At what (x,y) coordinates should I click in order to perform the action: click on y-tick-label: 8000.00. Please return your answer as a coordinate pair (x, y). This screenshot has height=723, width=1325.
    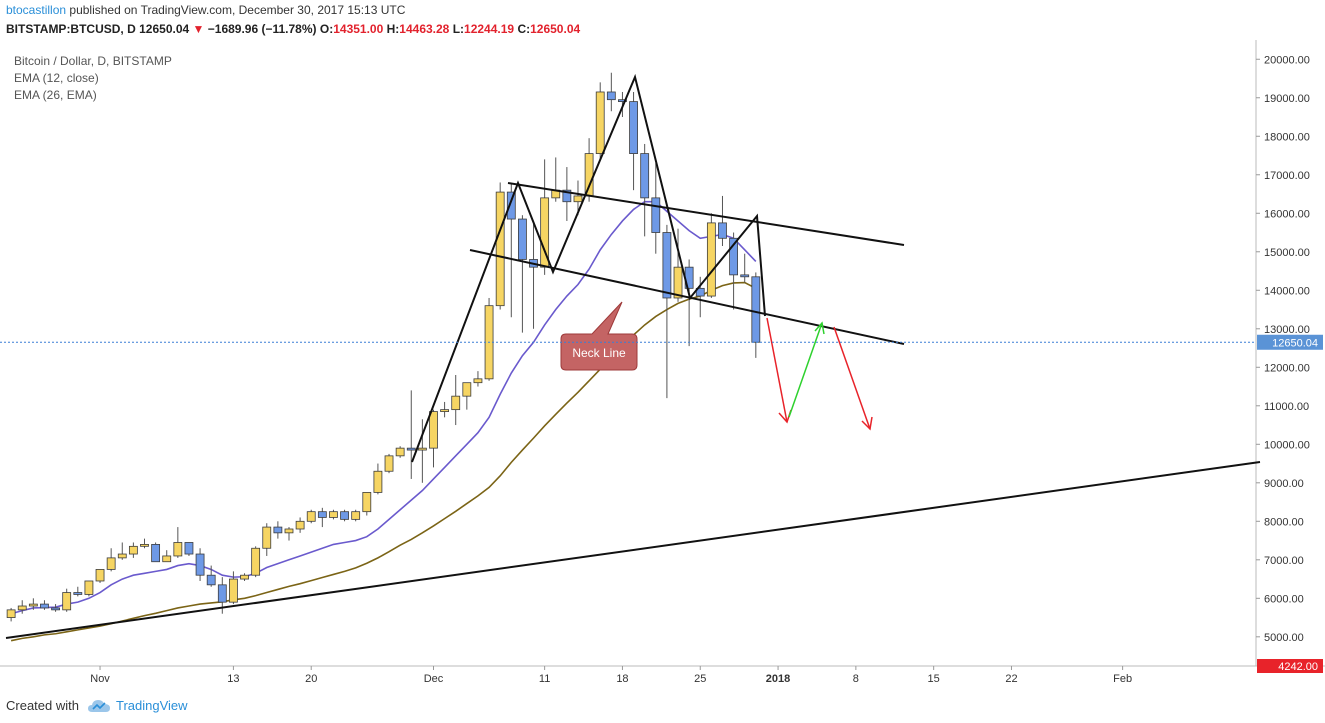
    Looking at the image, I should click on (1284, 522).